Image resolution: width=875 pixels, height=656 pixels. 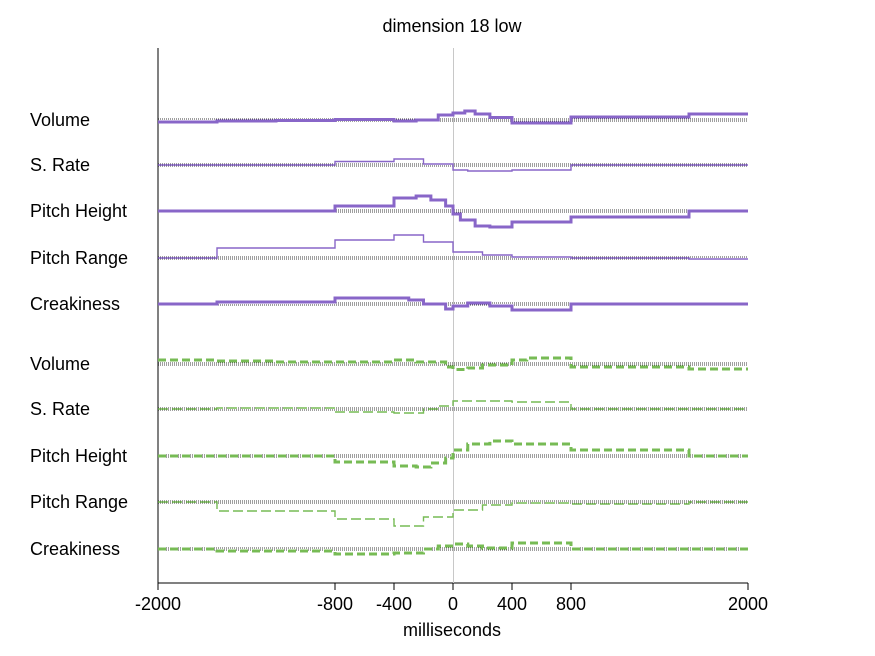 What do you see at coordinates (571, 604) in the screenshot?
I see `x-tick-label: 800` at bounding box center [571, 604].